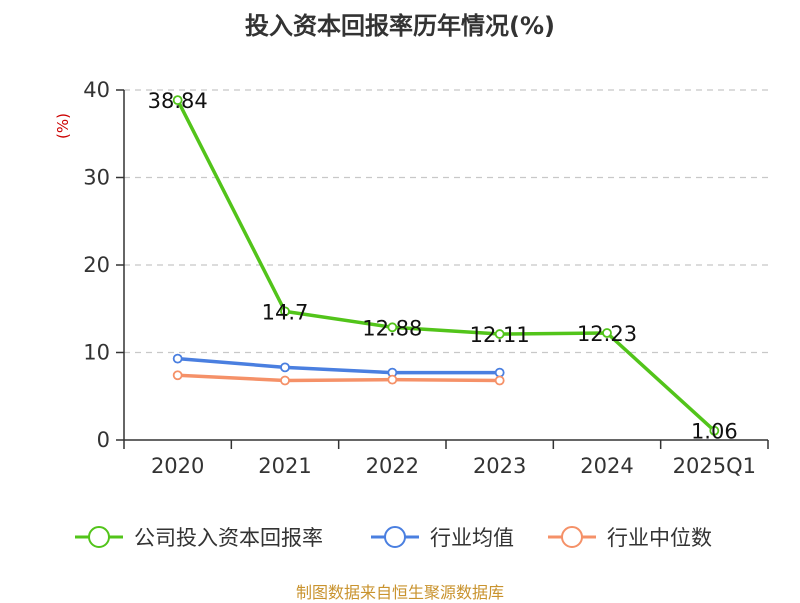 The image size is (800, 603). I want to click on legend-item-1: 行业均值, so click(442, 538).